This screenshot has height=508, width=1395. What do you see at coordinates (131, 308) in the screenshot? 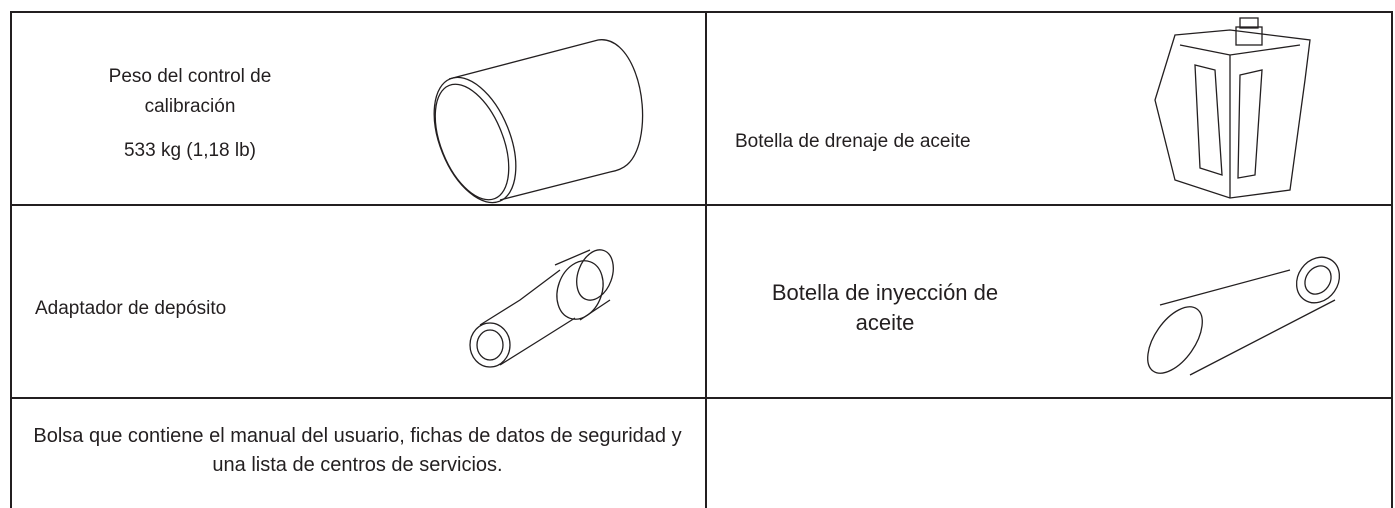
I see `cell-text: Adaptador de depósito` at bounding box center [131, 308].